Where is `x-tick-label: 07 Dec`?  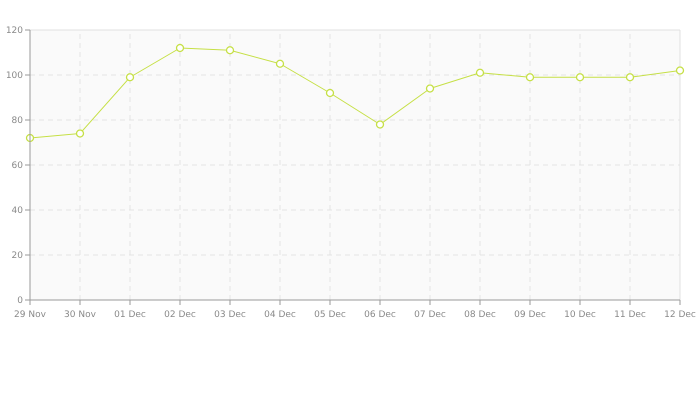 x-tick-label: 07 Dec is located at coordinates (430, 315).